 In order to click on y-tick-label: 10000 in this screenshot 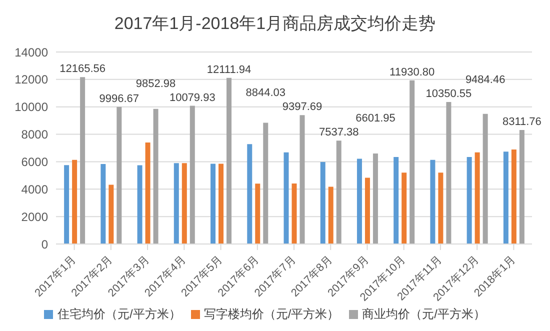, I will do `click(31, 107)`.